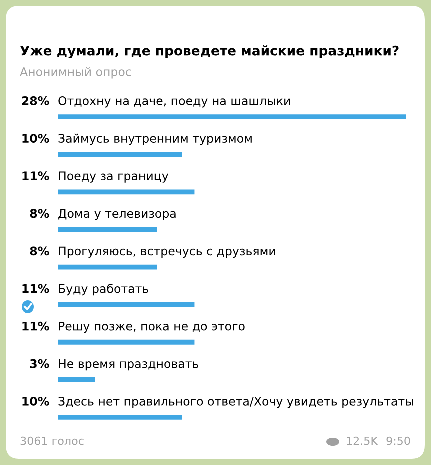 The width and height of the screenshot is (431, 465). I want to click on y-tick-label: Дома у телевизора, so click(117, 214).